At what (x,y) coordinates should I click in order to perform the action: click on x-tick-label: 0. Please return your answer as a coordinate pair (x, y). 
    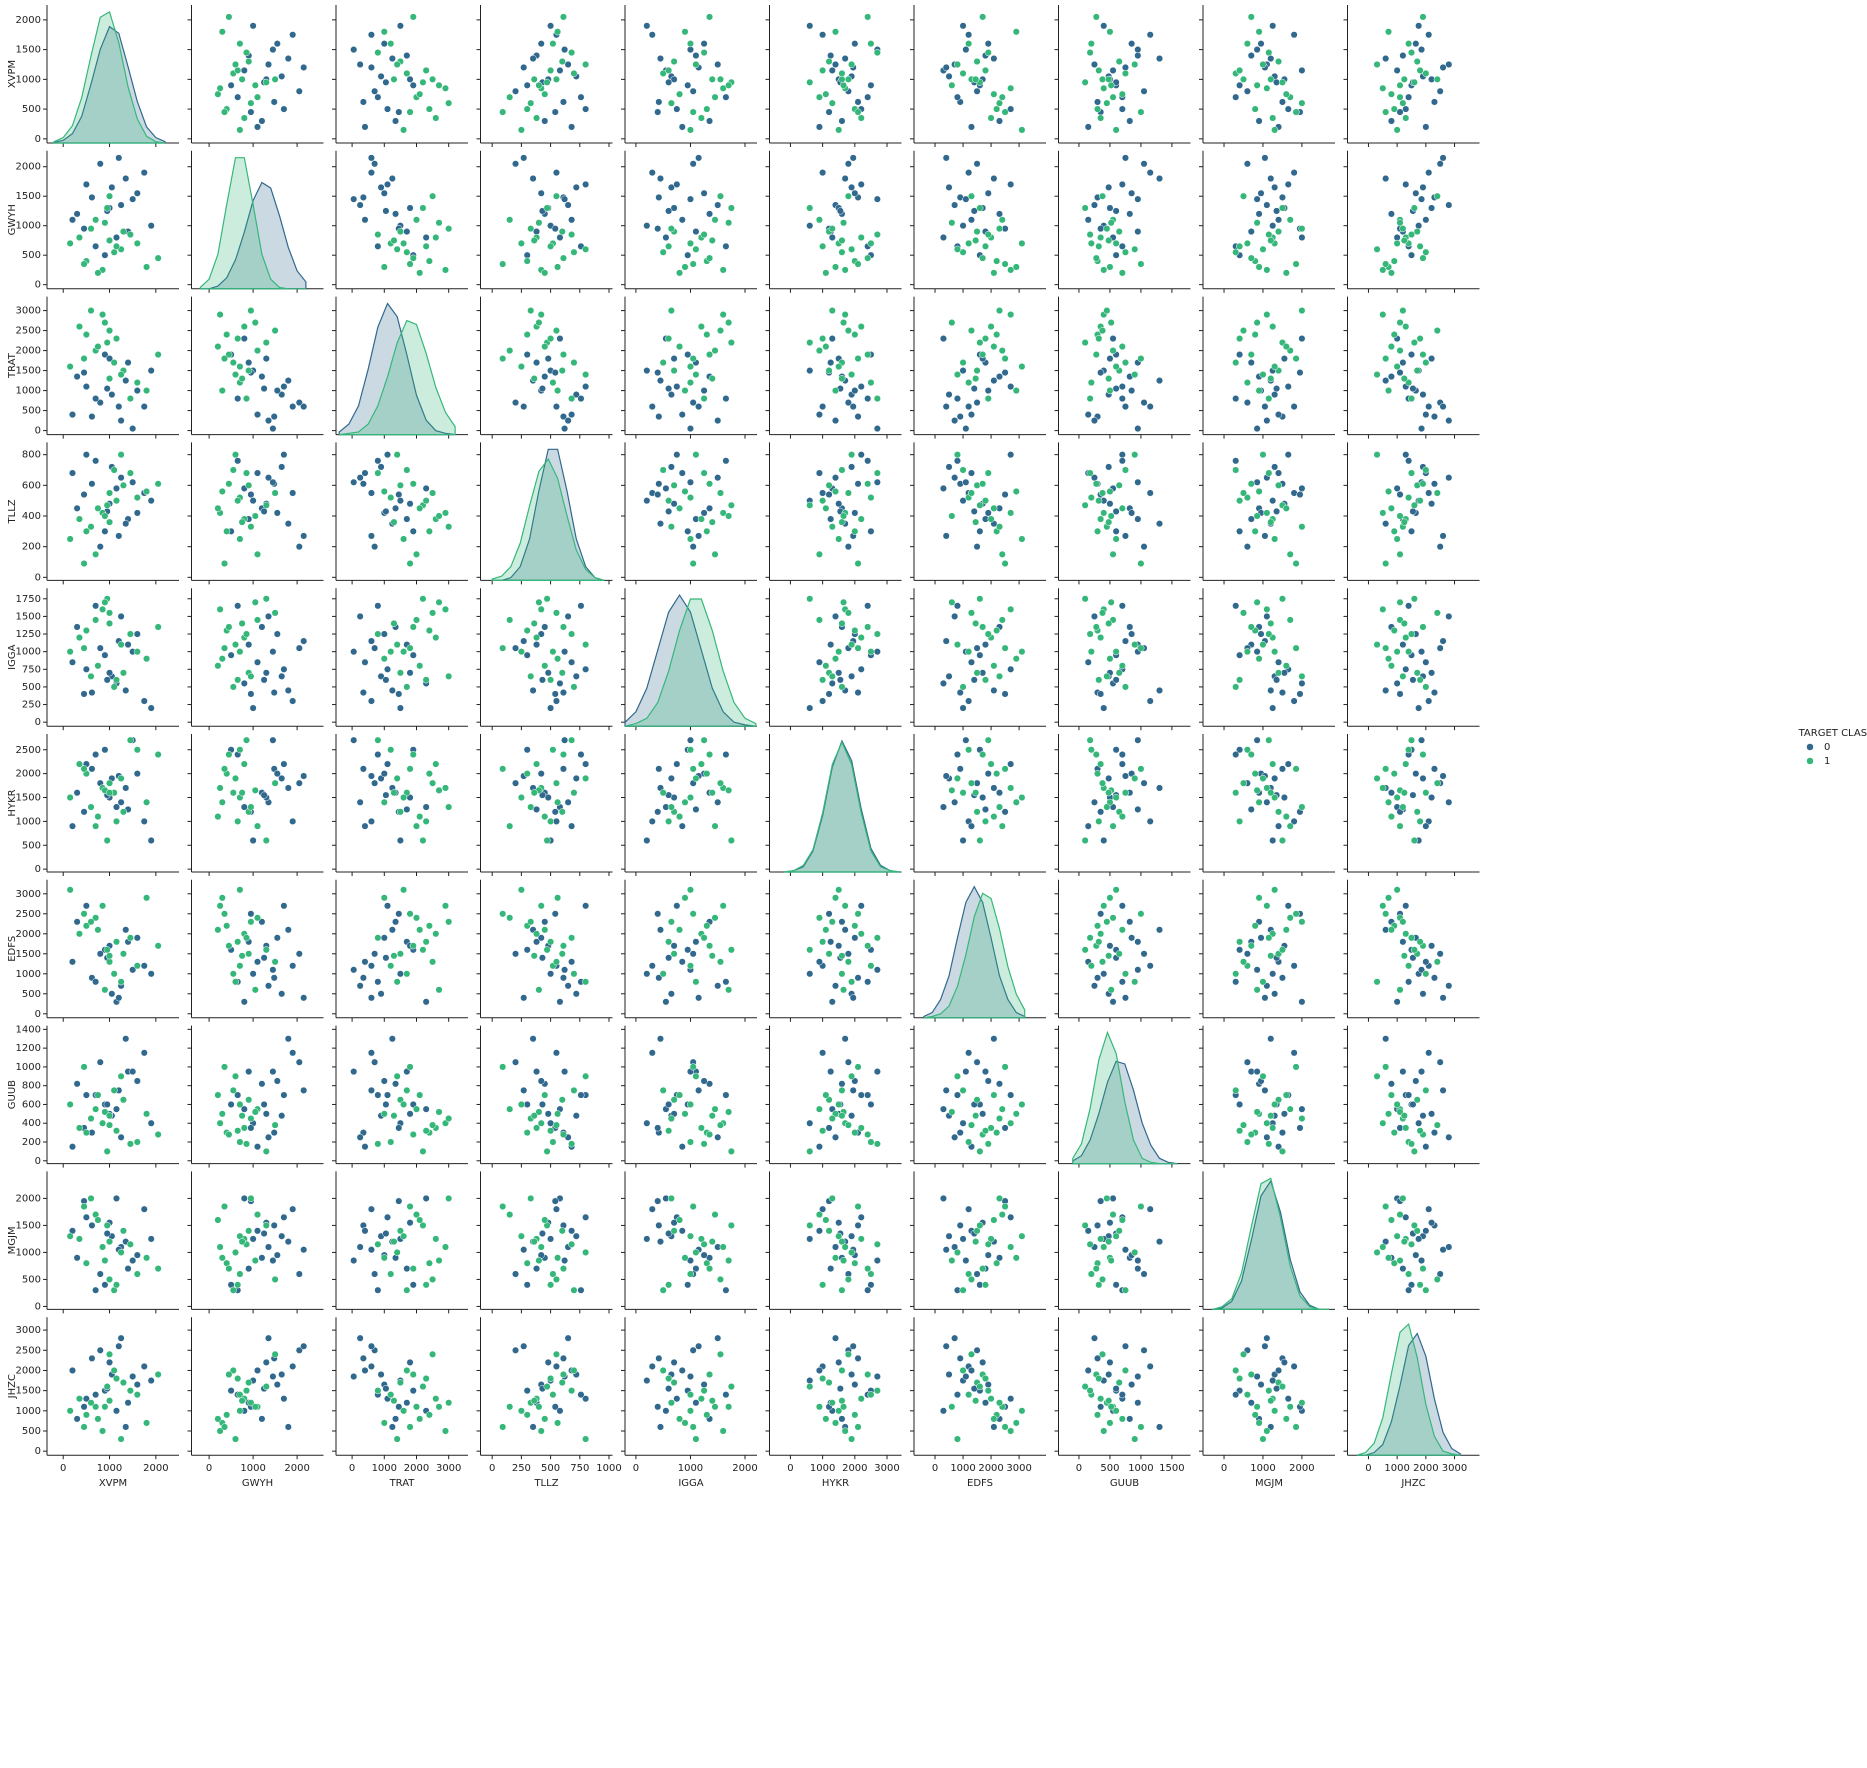
    Looking at the image, I should click on (492, 1468).